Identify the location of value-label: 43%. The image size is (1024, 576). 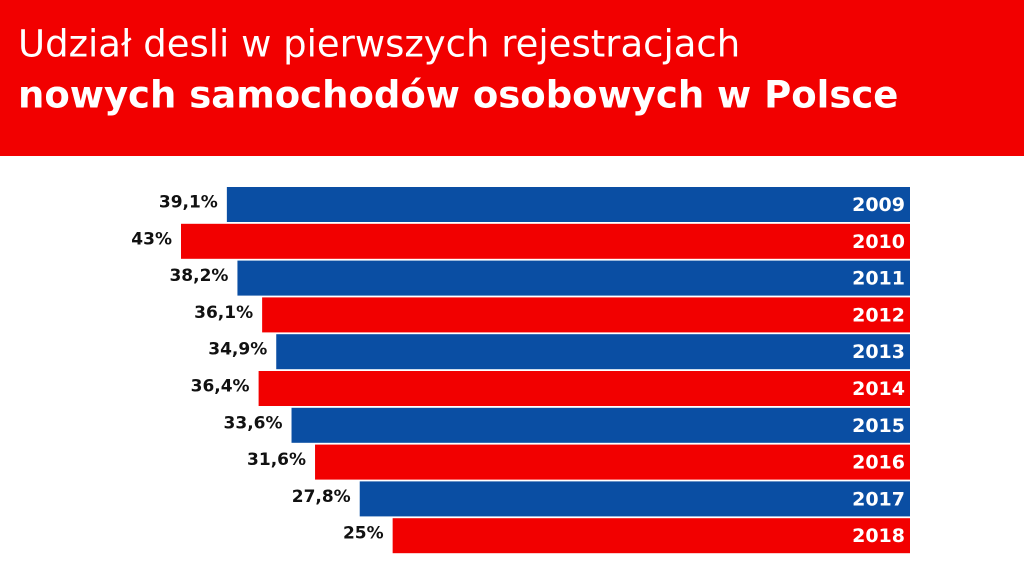
(151, 239).